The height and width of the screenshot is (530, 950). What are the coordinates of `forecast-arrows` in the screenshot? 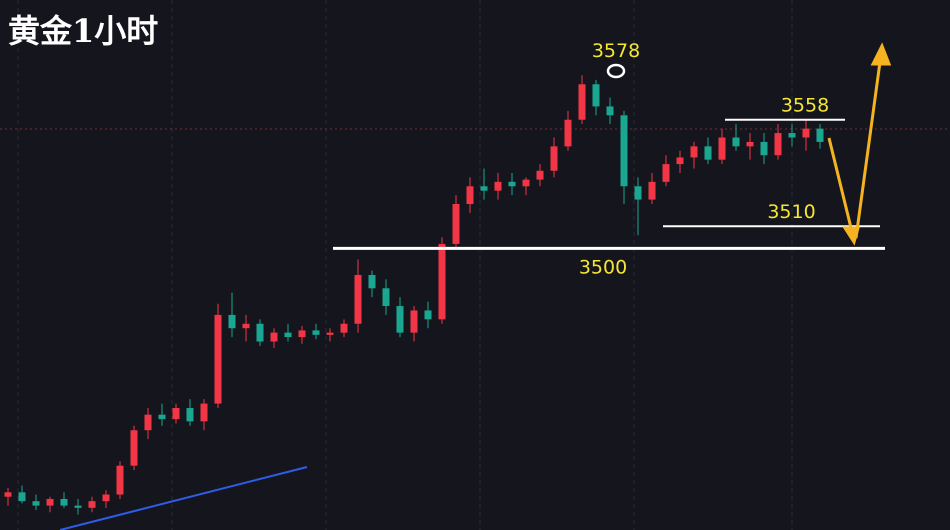 It's located at (859, 144).